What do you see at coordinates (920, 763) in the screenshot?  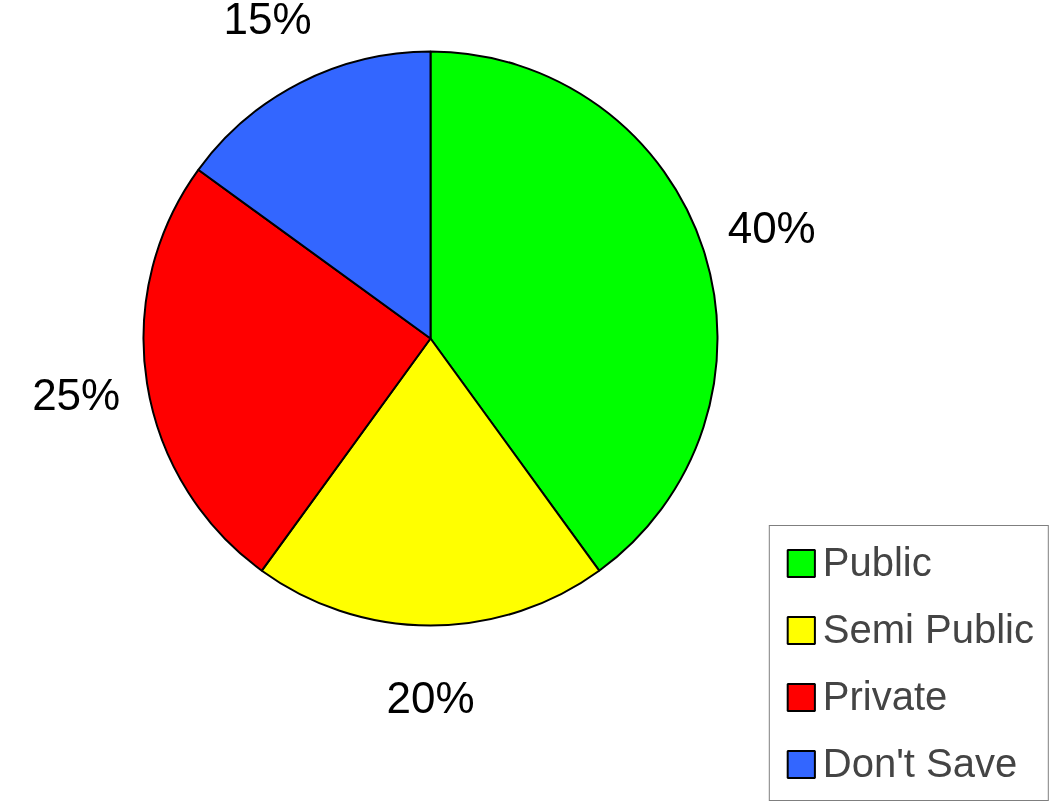 I see `legend-label: Don't Save` at bounding box center [920, 763].